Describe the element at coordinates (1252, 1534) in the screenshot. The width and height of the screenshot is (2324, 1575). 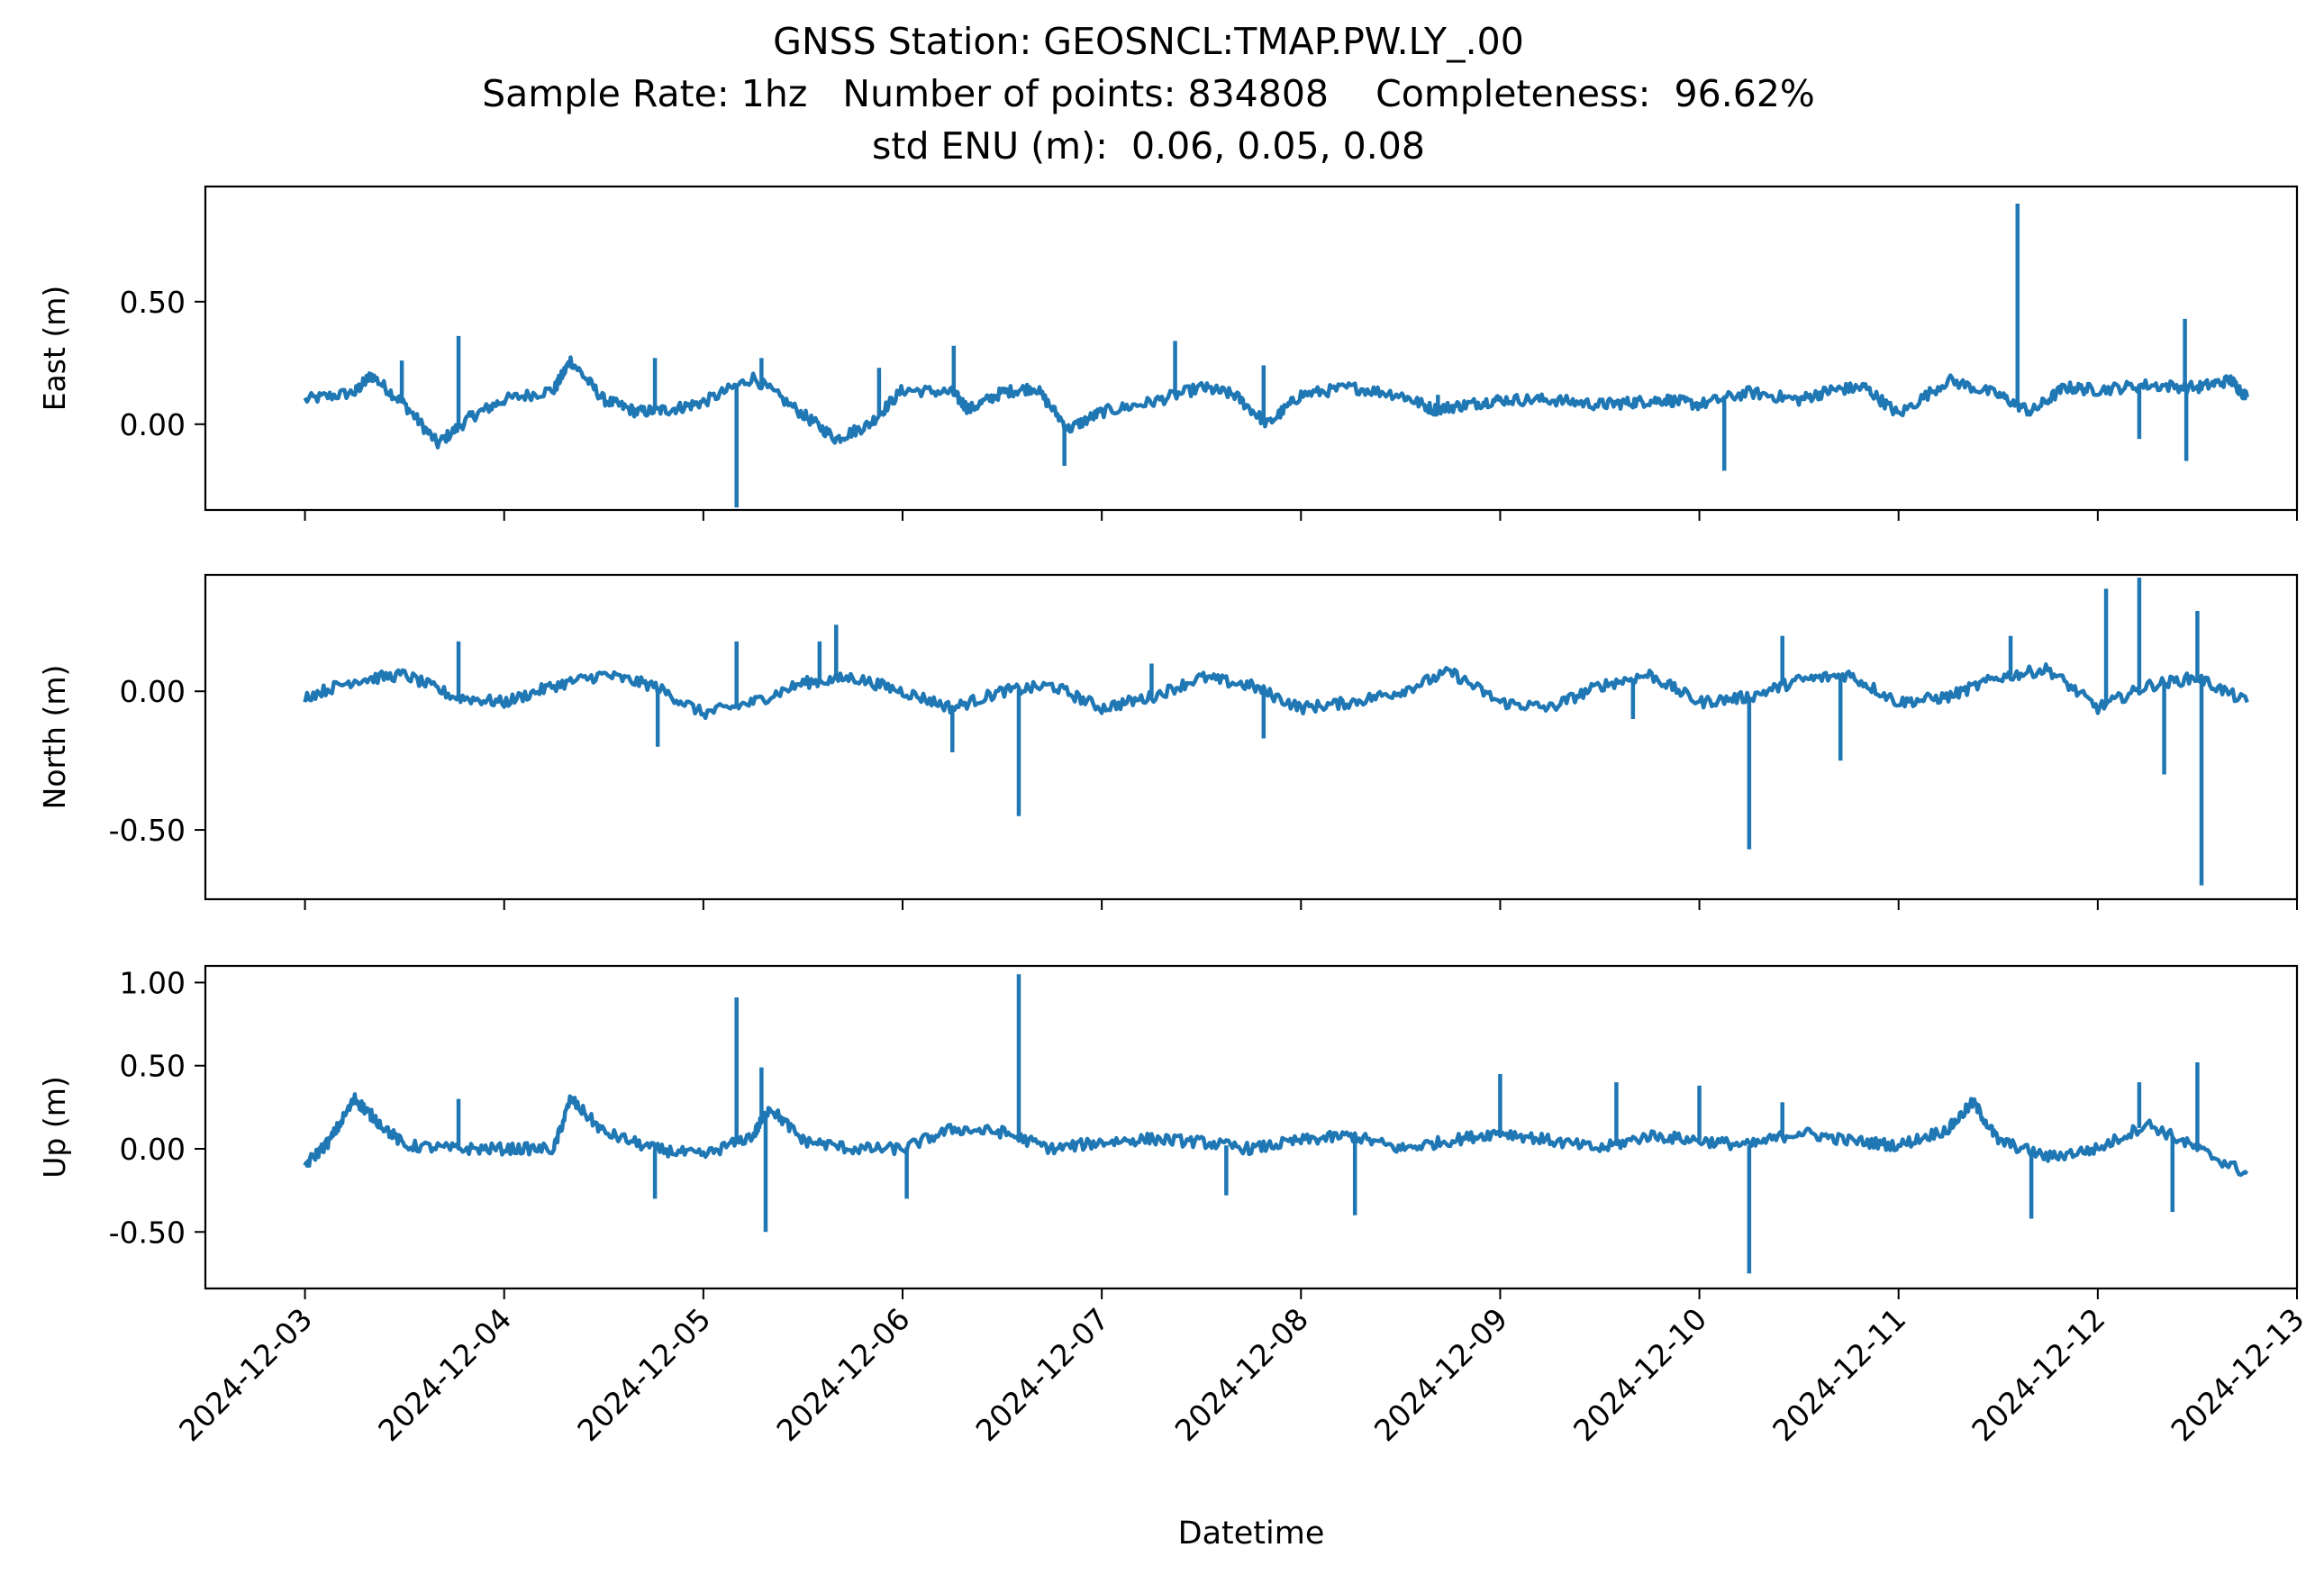
I see `x-axis-label: Datetime` at that location.